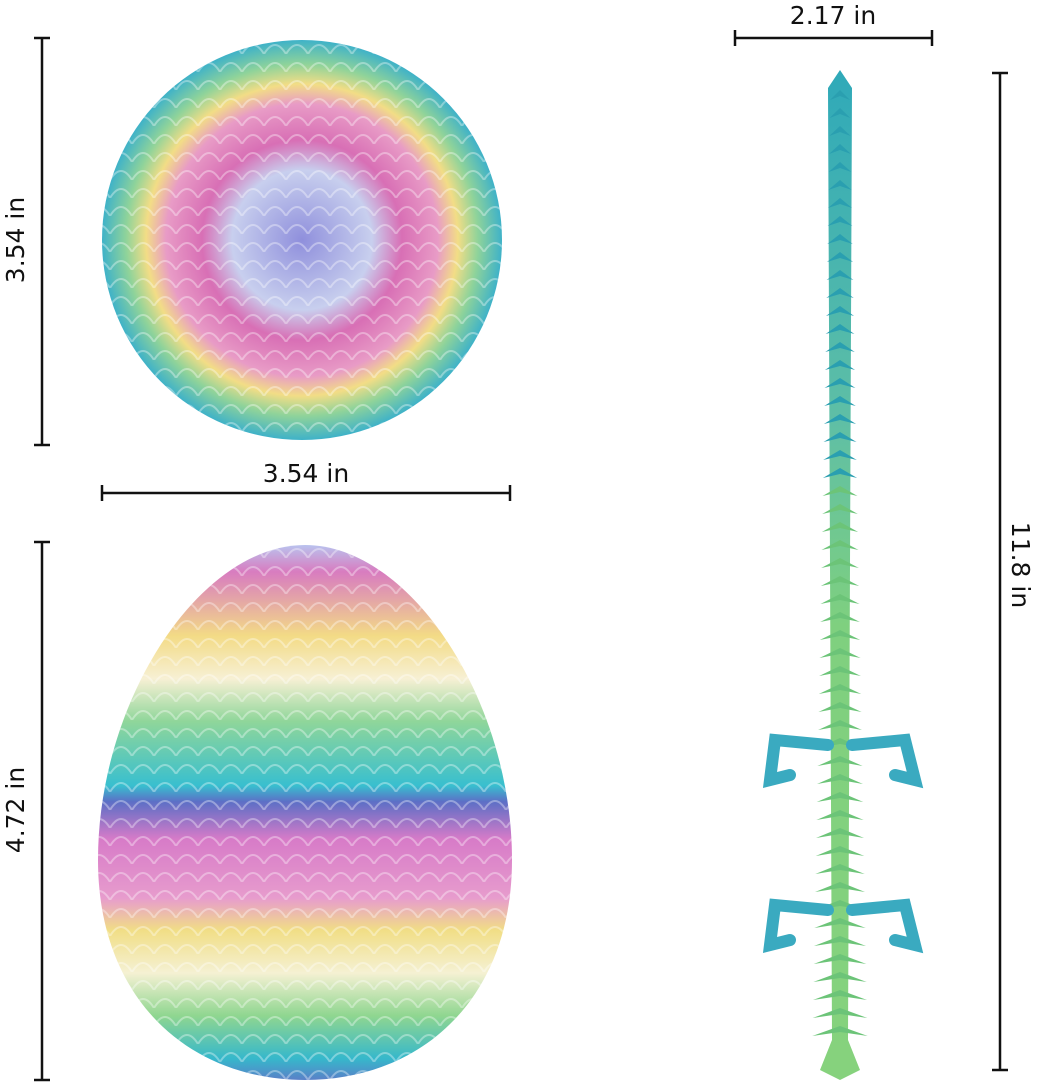 The image size is (1038, 1086). What do you see at coordinates (302, 240) in the screenshot?
I see `egg-top-view` at bounding box center [302, 240].